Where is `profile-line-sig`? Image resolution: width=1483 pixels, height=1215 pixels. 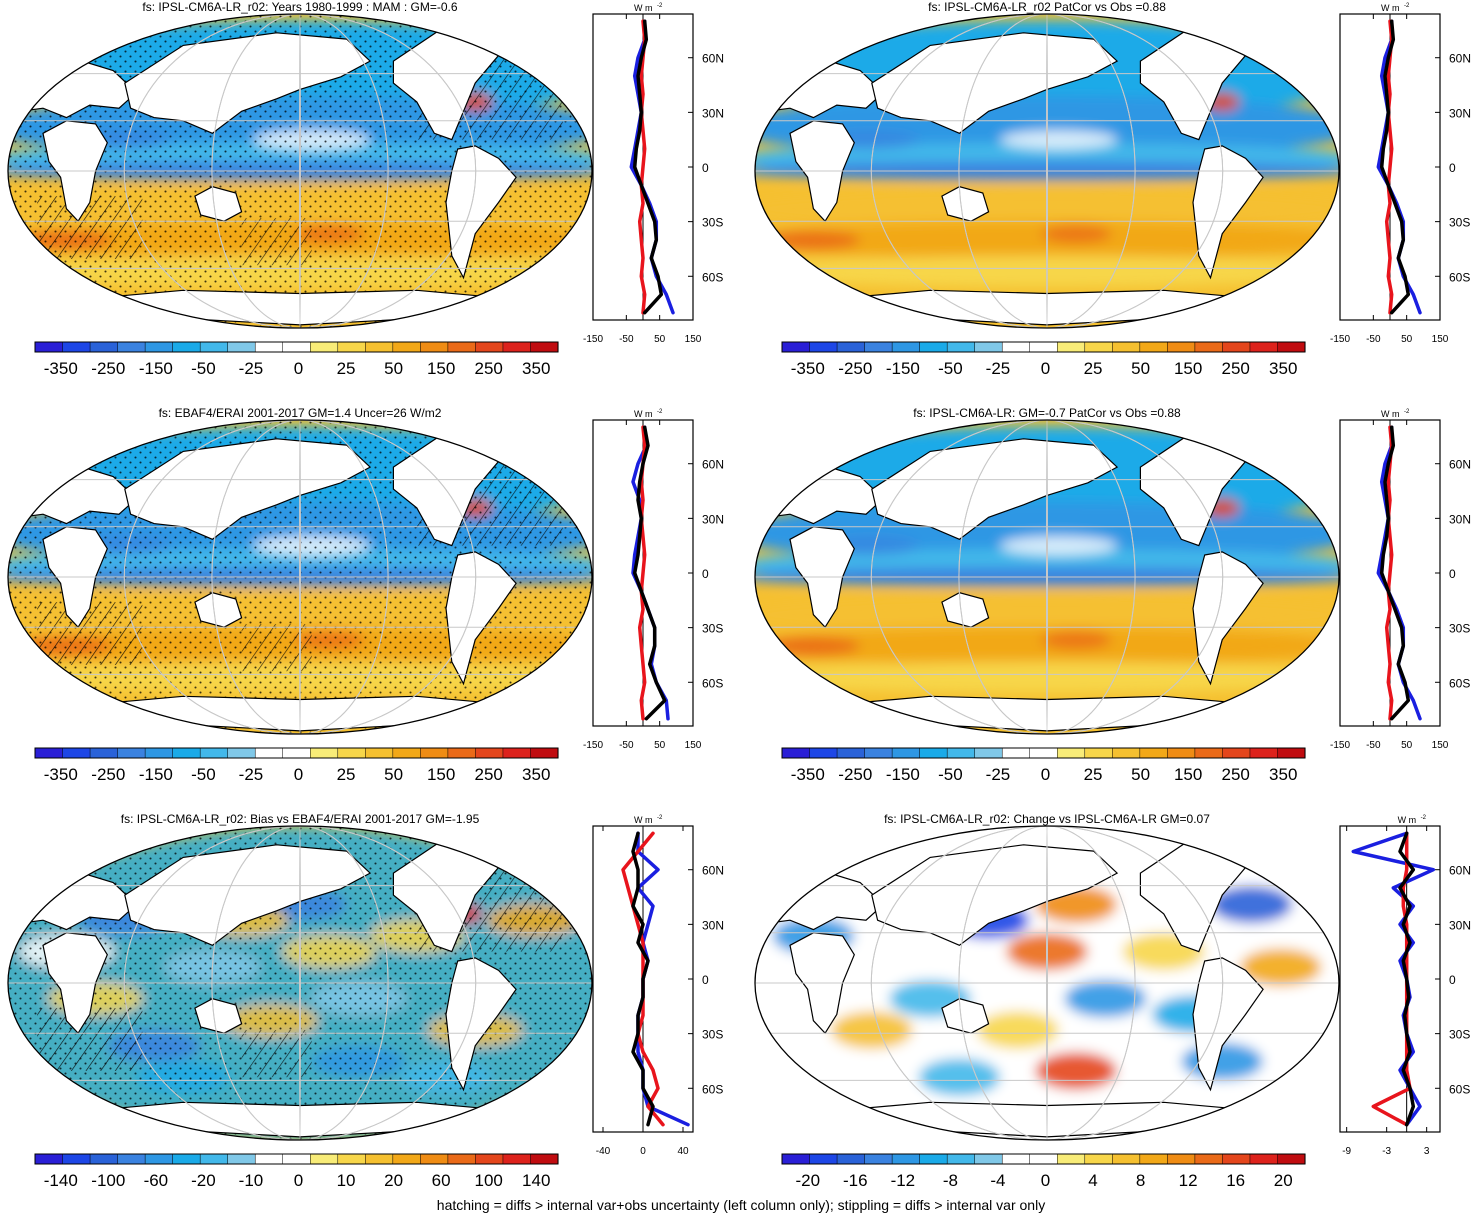
profile-line-sig is located at coordinates (1389, 573).